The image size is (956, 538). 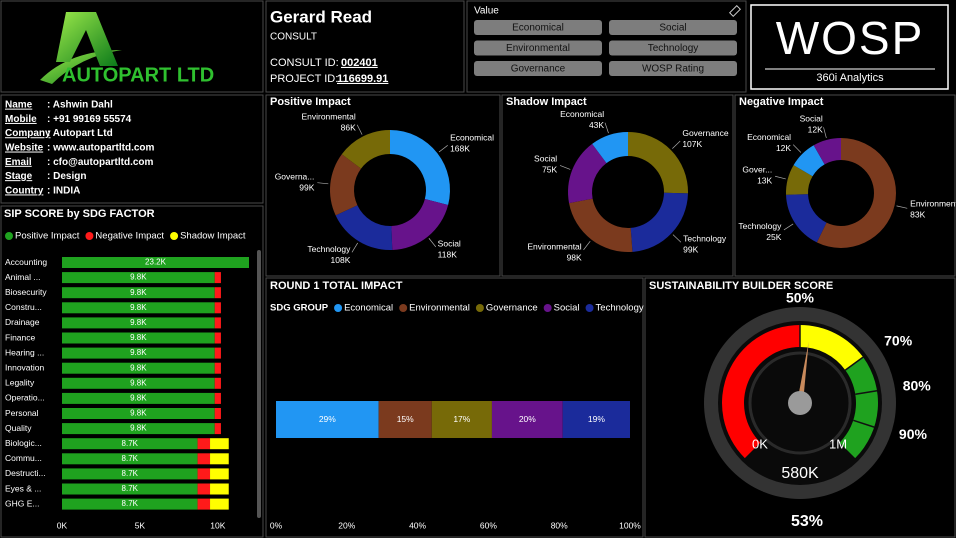 I want to click on data-label: 99K, so click(x=690, y=250).